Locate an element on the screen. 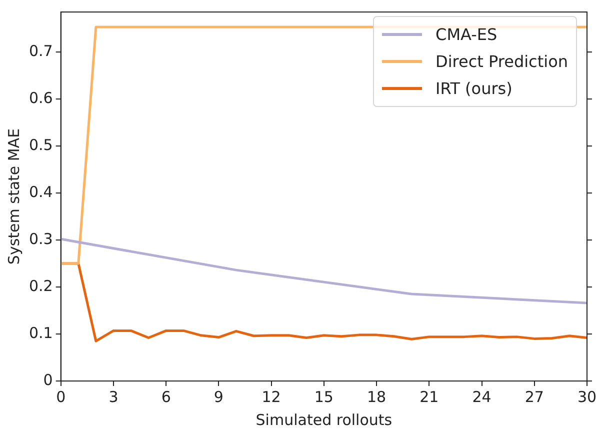 Image resolution: width=609 pixels, height=432 pixels. x-tick-label: 9 is located at coordinates (219, 397).